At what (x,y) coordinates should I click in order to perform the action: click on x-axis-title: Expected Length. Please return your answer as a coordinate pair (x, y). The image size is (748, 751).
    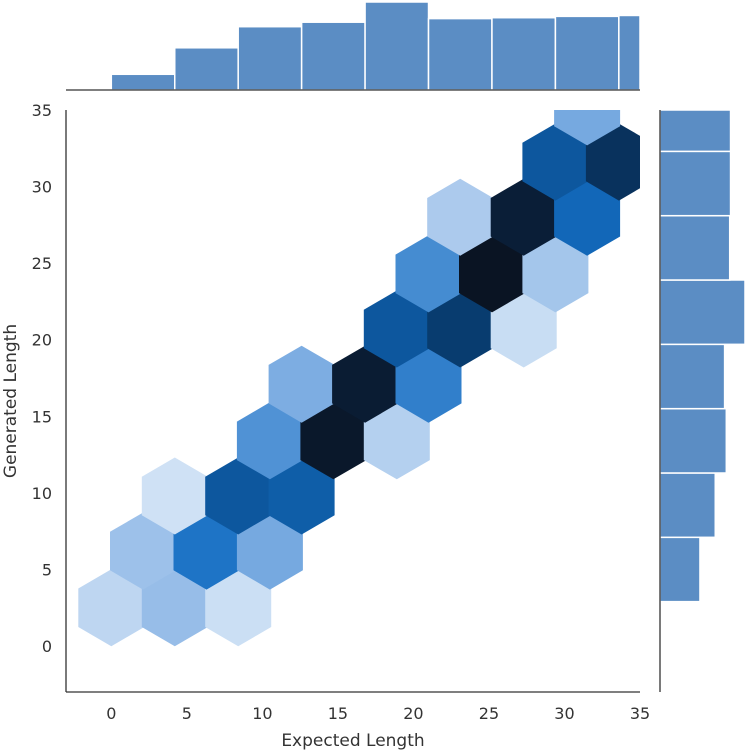
    Looking at the image, I should click on (352, 741).